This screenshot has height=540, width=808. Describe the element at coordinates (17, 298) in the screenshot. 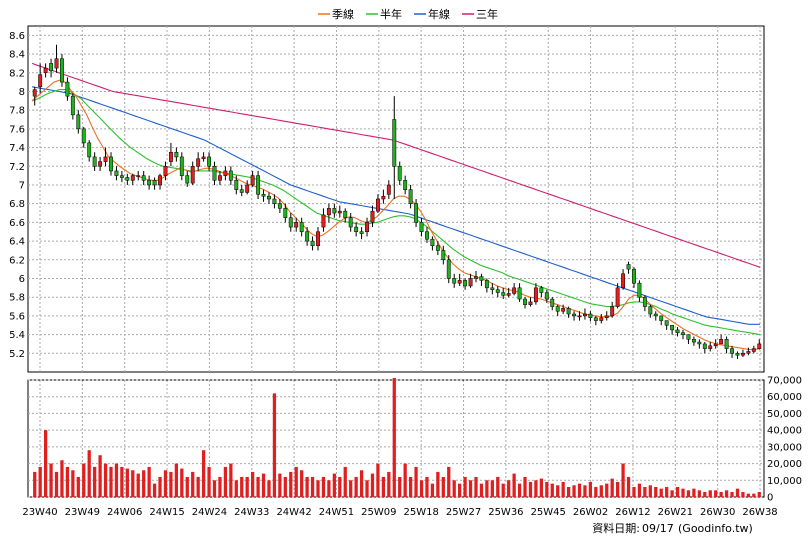

I see `price-tick-label: 5.8` at that location.